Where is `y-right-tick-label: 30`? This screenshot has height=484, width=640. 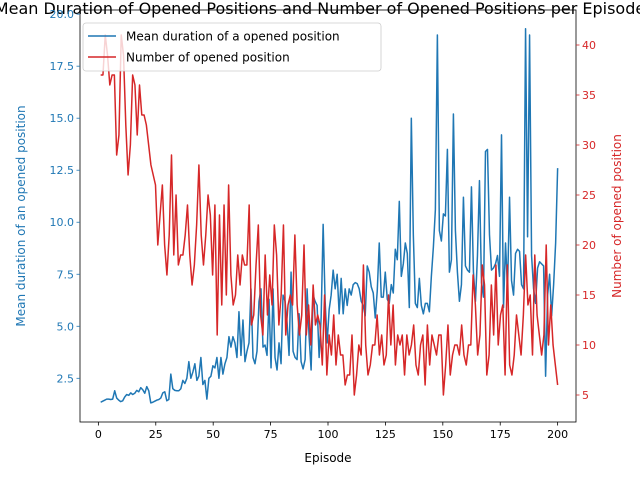 y-right-tick-label: 30 is located at coordinates (589, 145).